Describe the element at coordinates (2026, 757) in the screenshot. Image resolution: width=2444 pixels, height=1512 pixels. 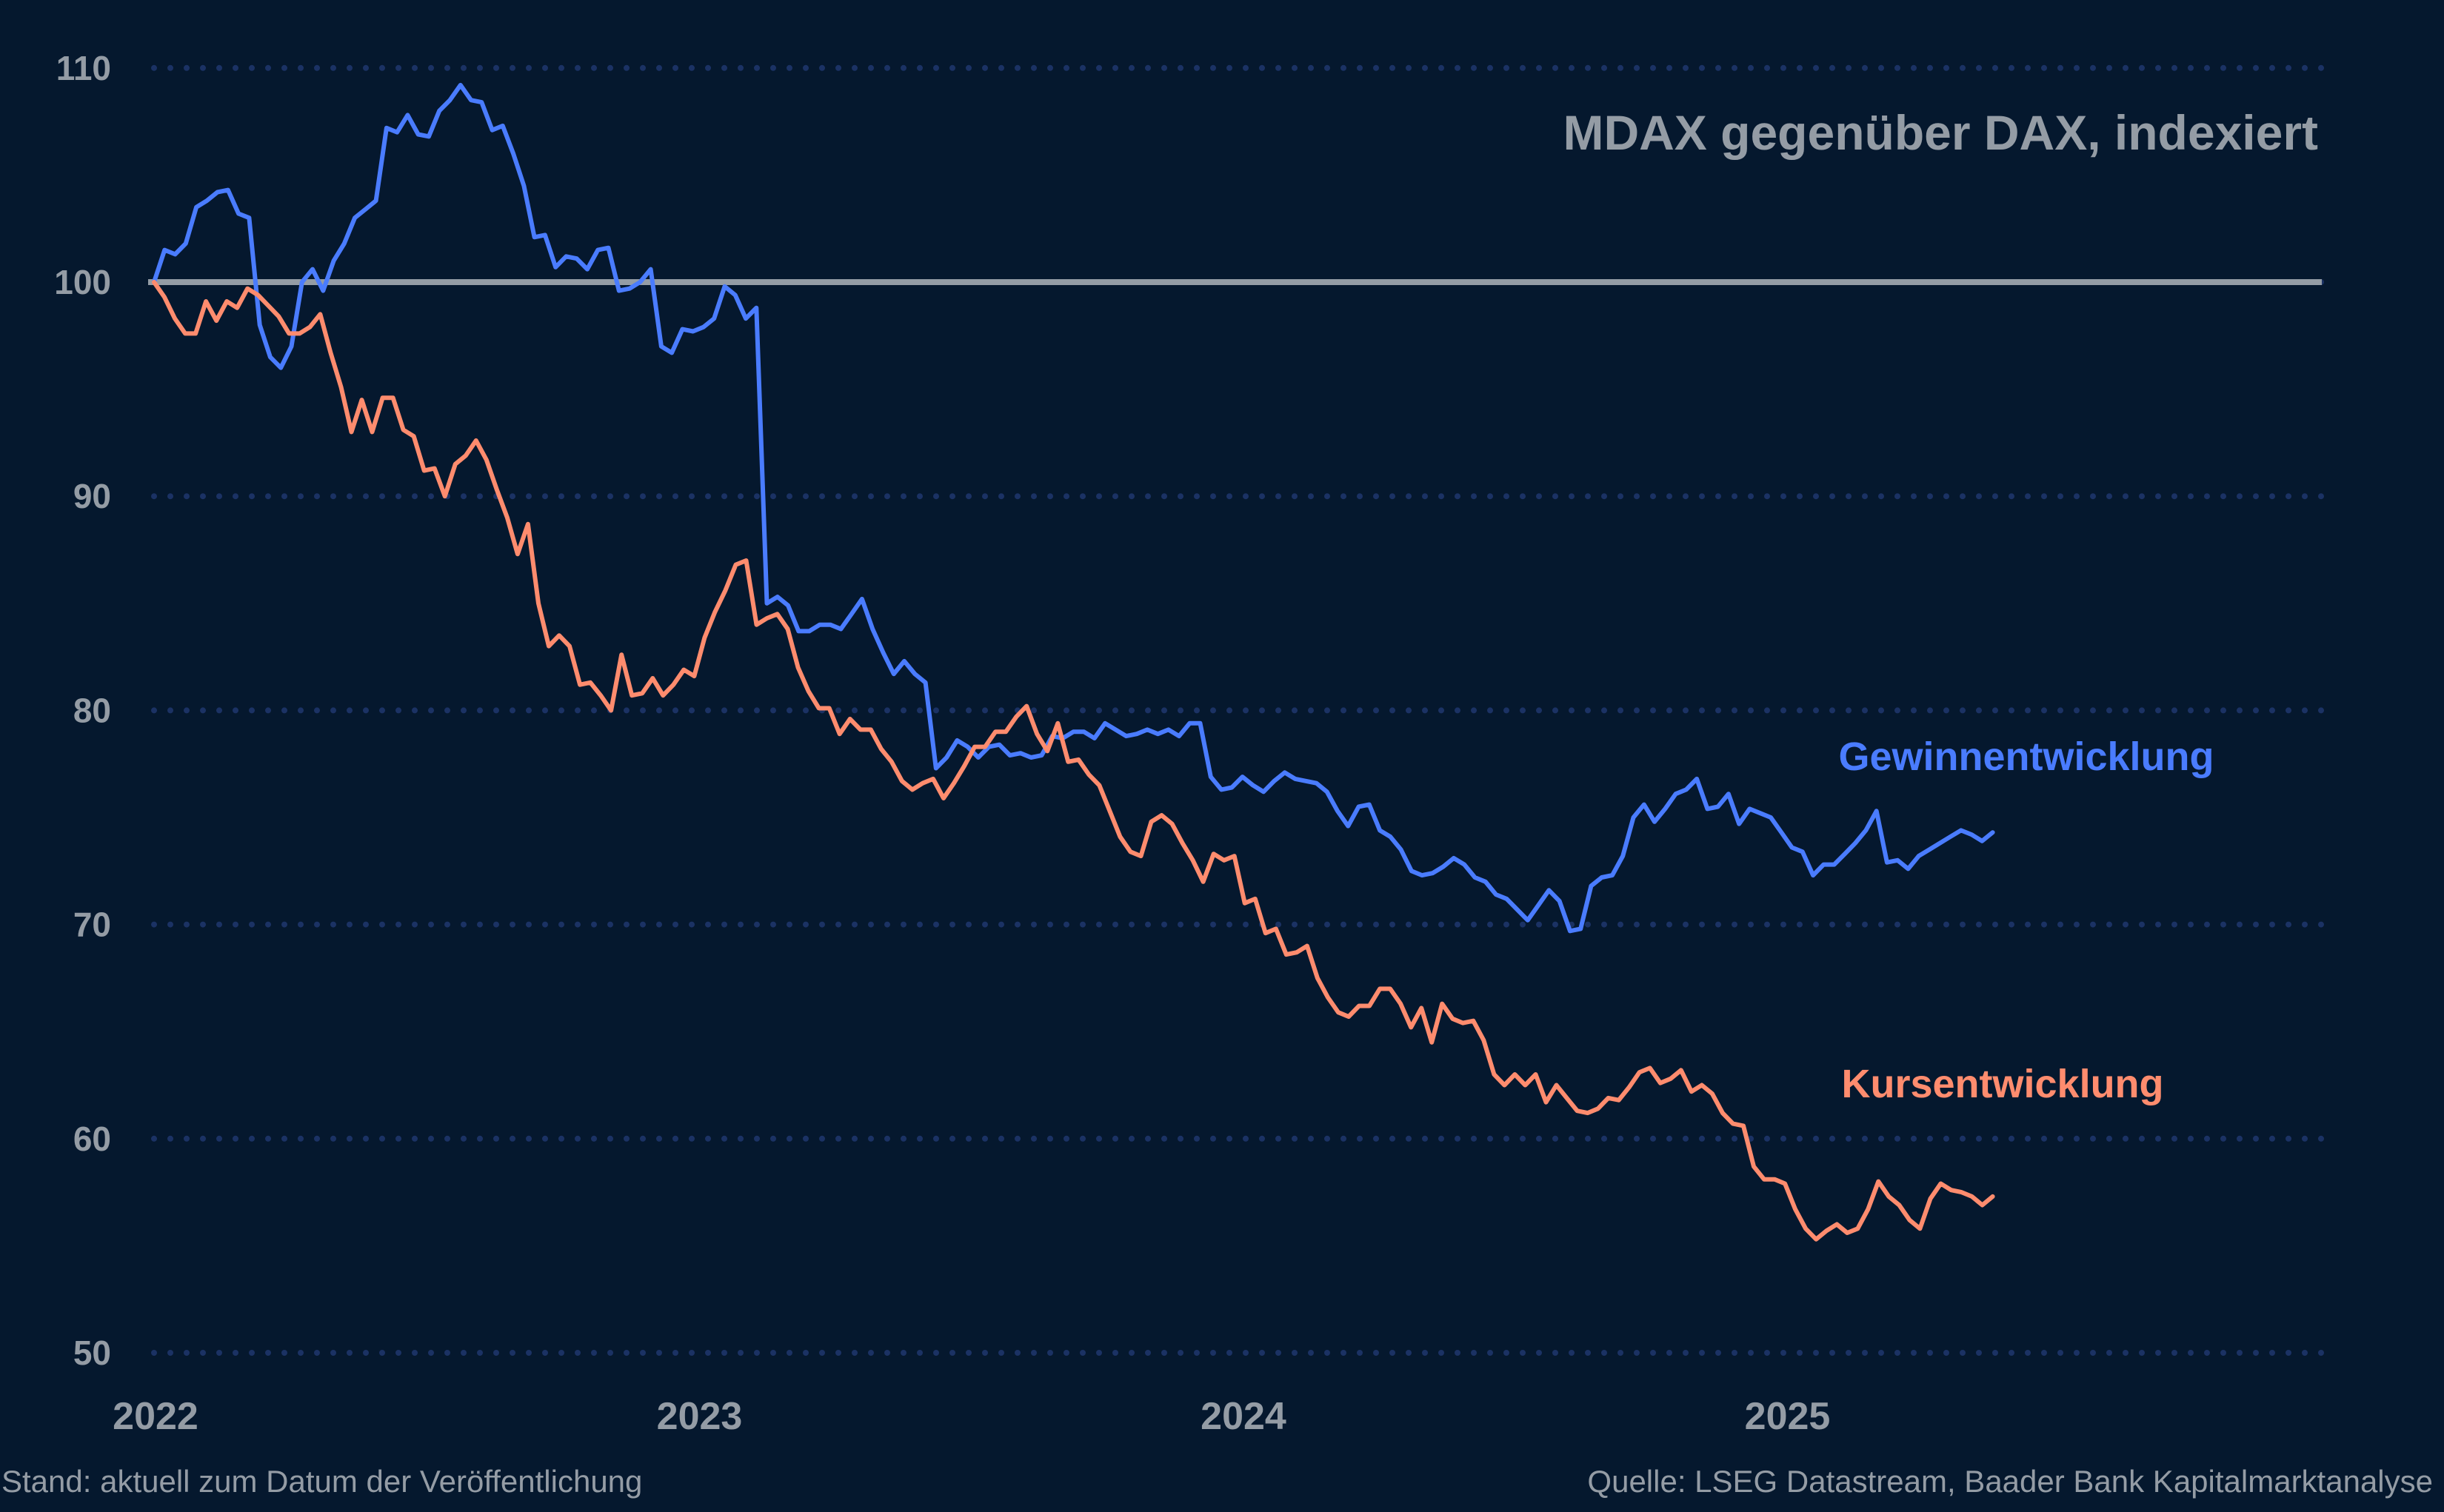
I see `series-label-gewinnentwicklung: Gewinnentwicklung` at that location.